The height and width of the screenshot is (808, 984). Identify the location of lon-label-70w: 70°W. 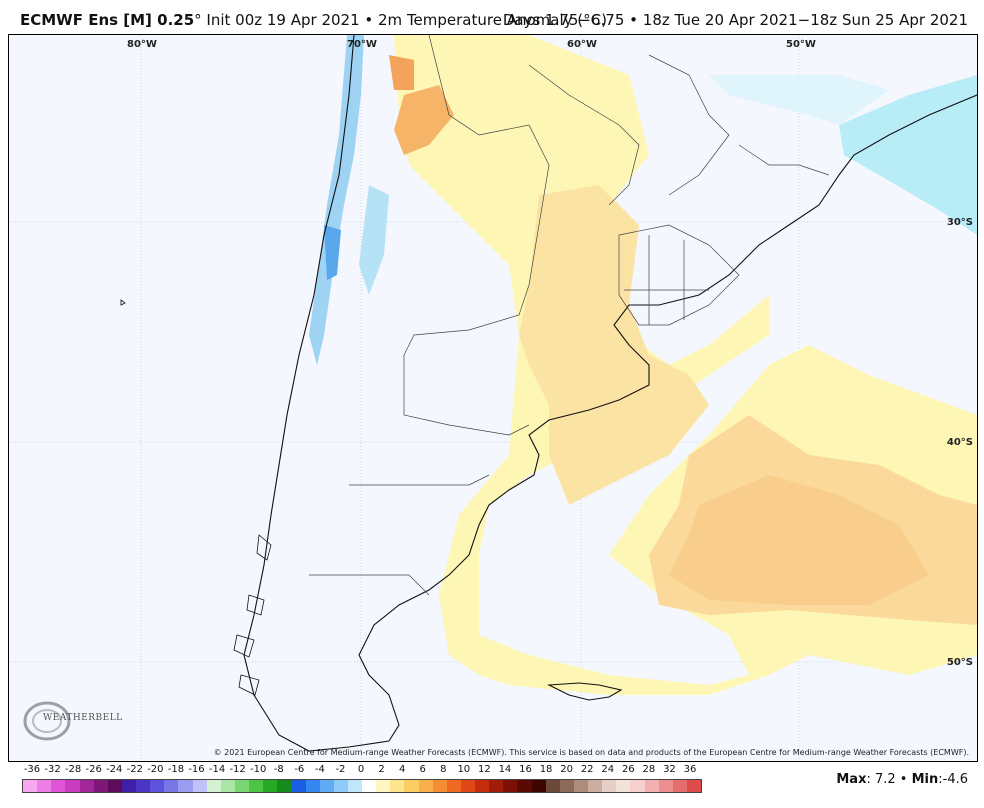
(362, 44).